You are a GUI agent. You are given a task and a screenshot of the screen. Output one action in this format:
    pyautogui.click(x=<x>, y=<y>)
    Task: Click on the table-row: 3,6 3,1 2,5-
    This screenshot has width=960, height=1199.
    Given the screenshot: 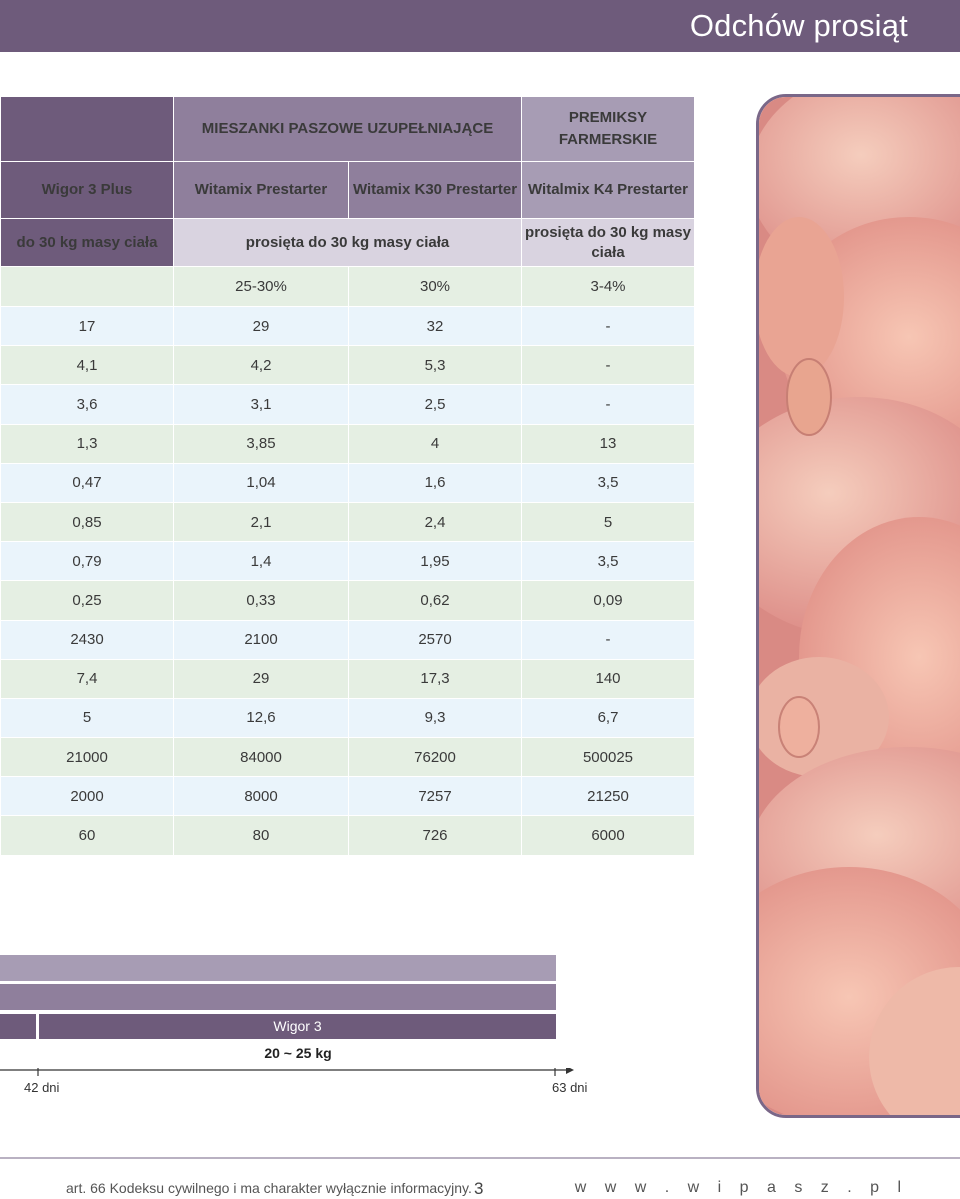 What is the action you would take?
    pyautogui.click(x=347, y=404)
    